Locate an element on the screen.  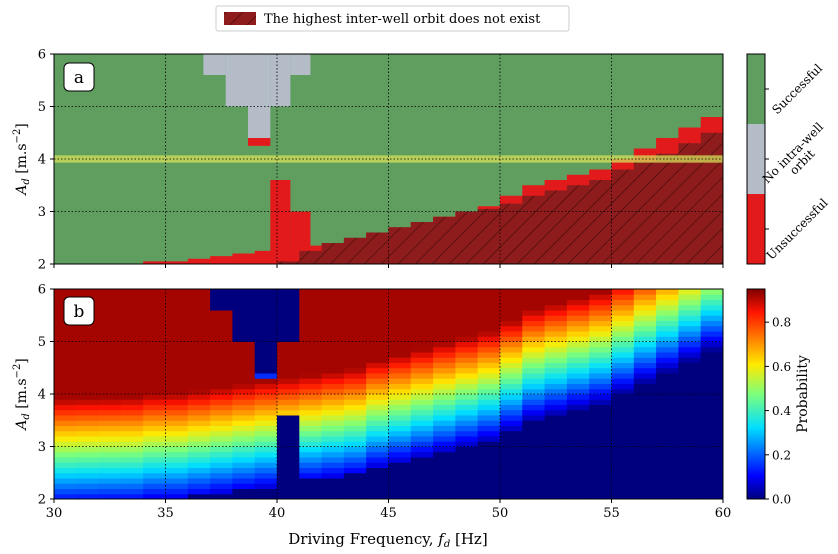
colorbar-b-tick-label: 0.8 is located at coordinates (781, 323).